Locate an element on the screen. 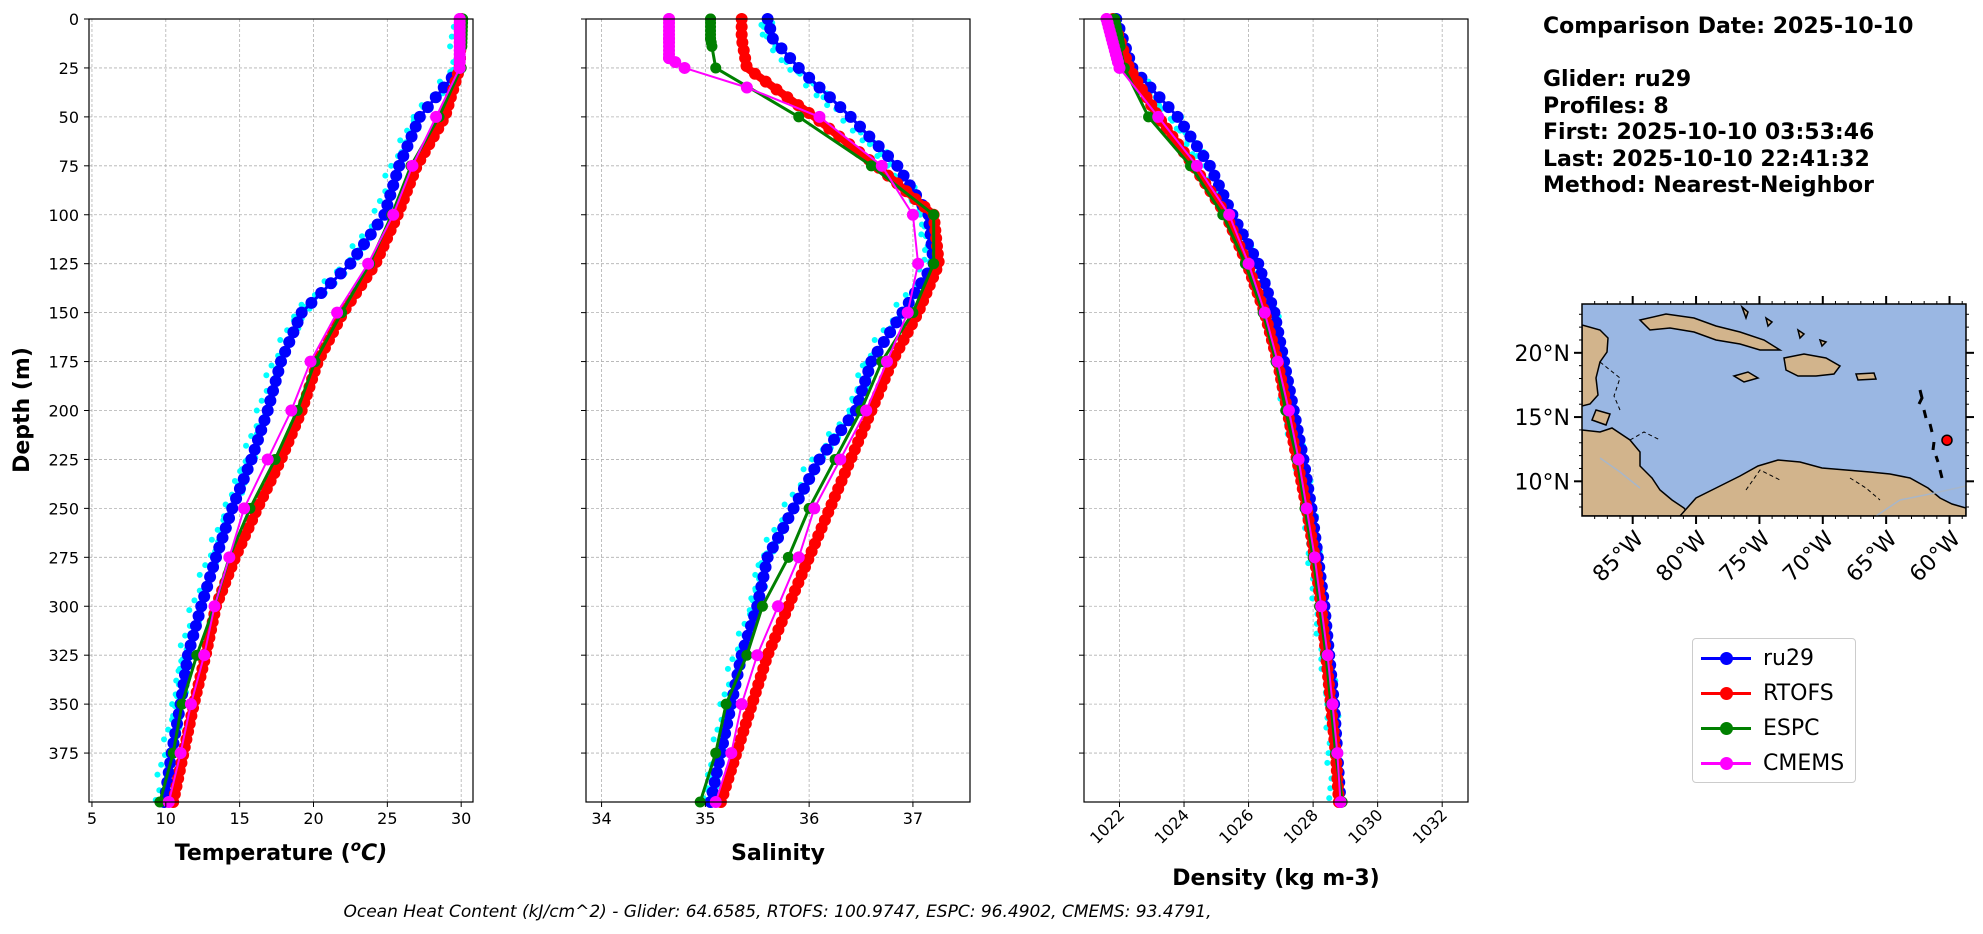 The height and width of the screenshot is (934, 1983). salinity-cmems-line is located at coordinates (794, 411).